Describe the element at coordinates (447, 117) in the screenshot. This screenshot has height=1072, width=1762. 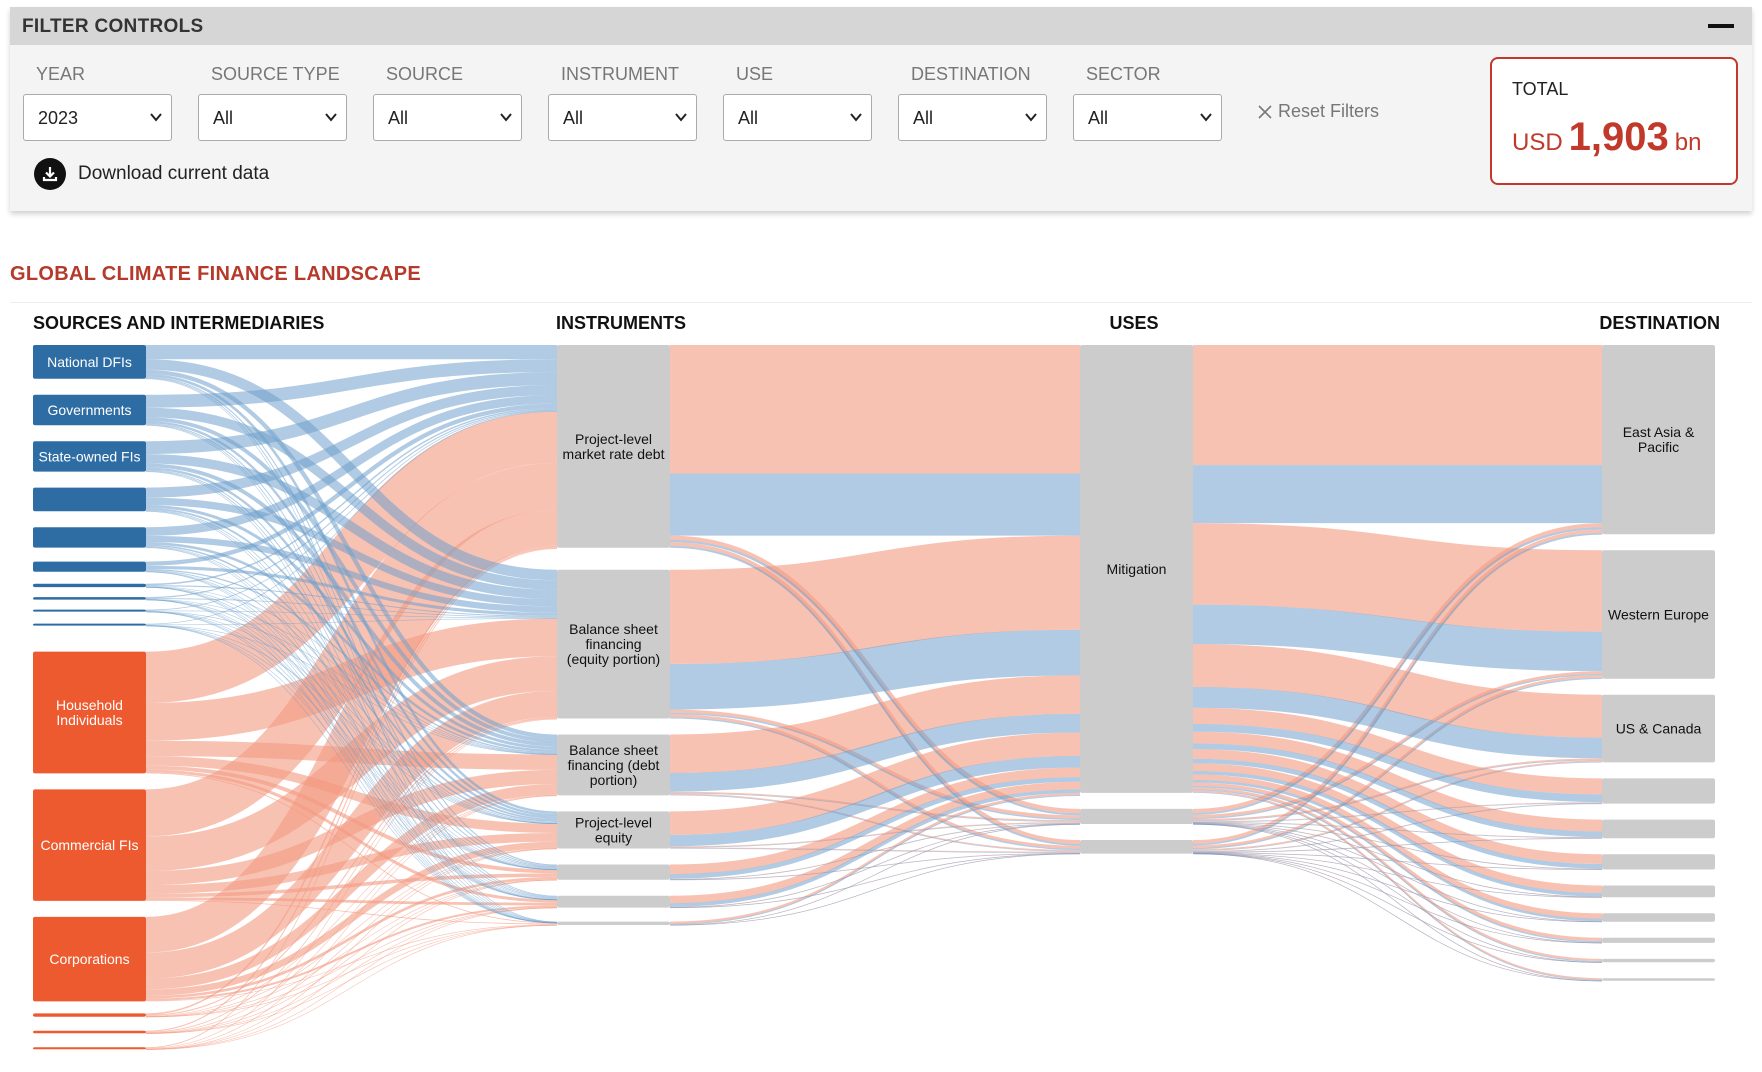
I see `source-select: All` at that location.